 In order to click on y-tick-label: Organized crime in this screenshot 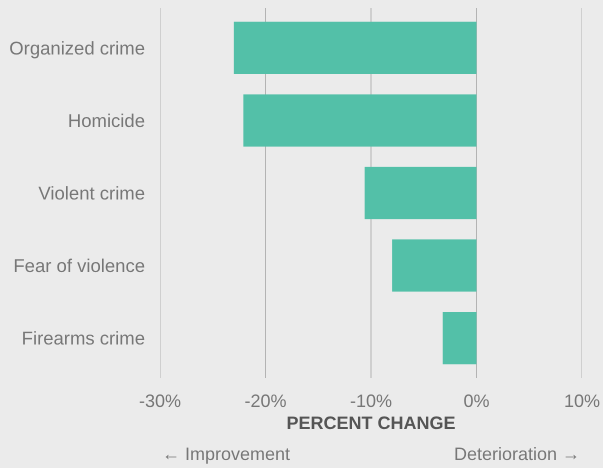, I will do `click(77, 47)`.